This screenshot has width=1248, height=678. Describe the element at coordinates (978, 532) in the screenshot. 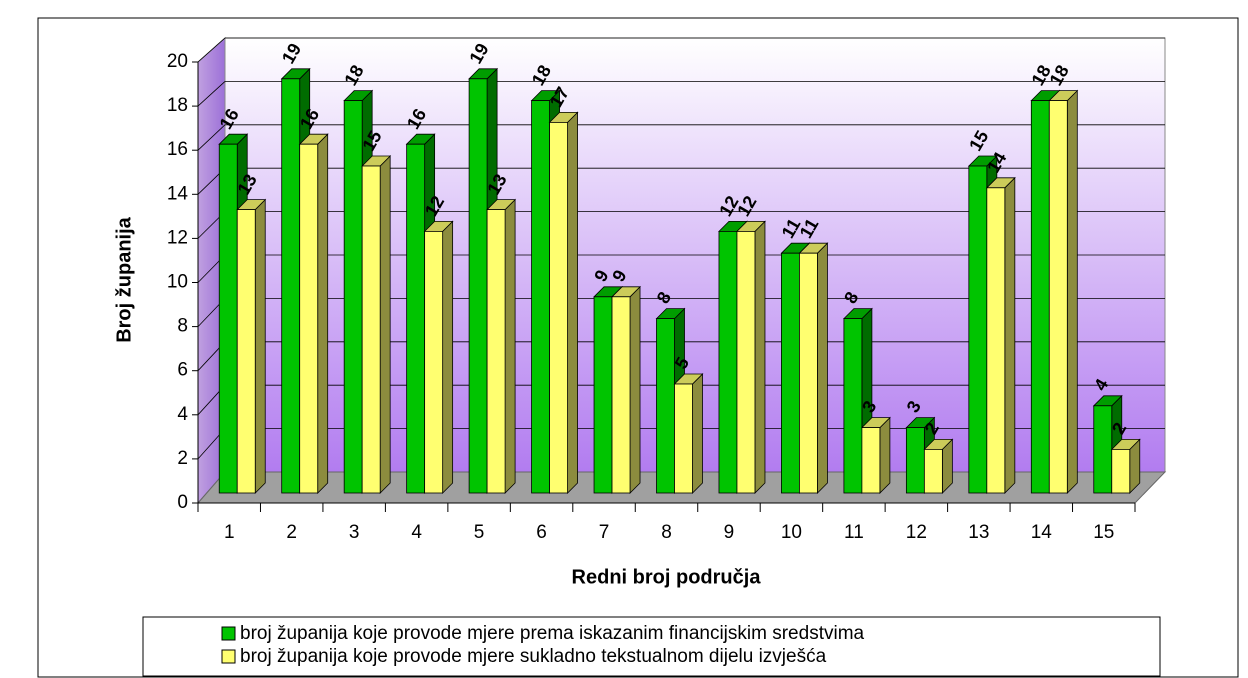

I see `x-tick-label: 13` at that location.